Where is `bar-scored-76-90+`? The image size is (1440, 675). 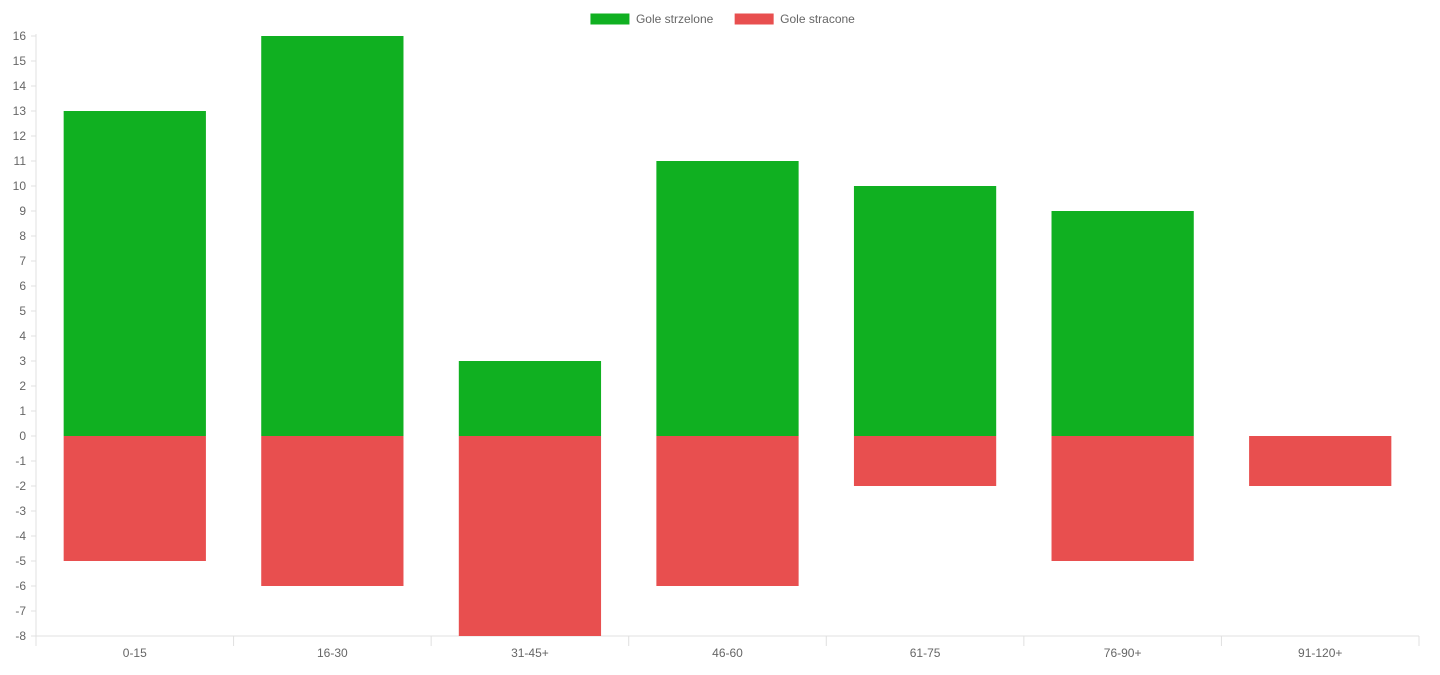
bar-scored-76-90+ is located at coordinates (1122, 323).